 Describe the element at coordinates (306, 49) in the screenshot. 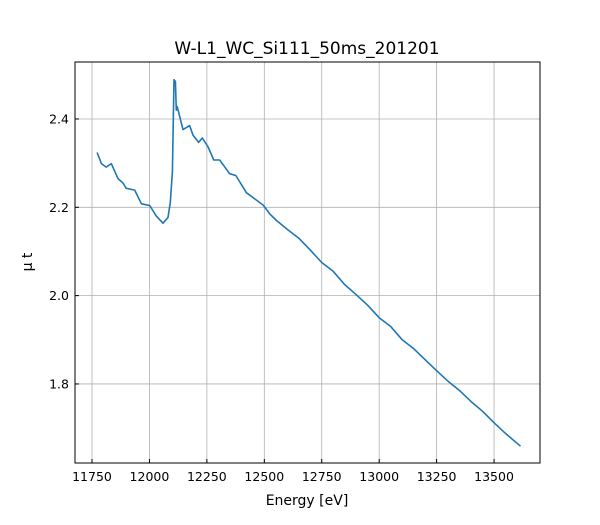

I see `chart-title: W-L1_WC_Si111_50ms_201201` at that location.